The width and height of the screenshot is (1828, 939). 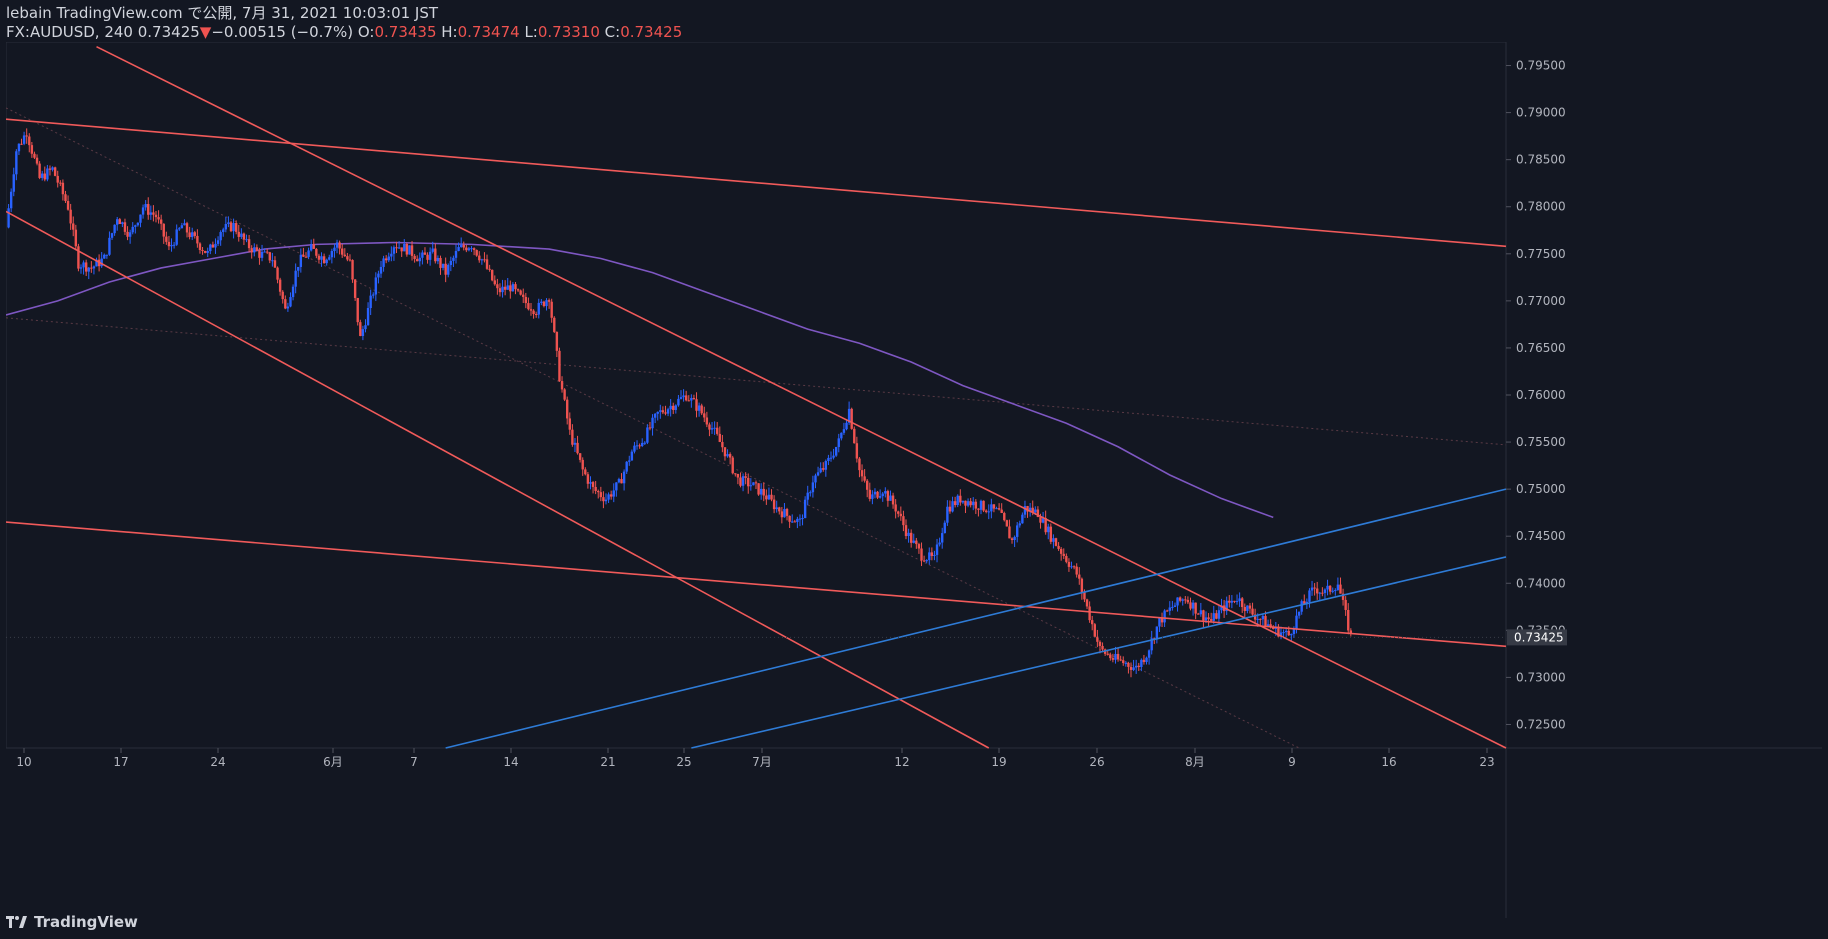 I want to click on close-label: C:, so click(x=612, y=32).